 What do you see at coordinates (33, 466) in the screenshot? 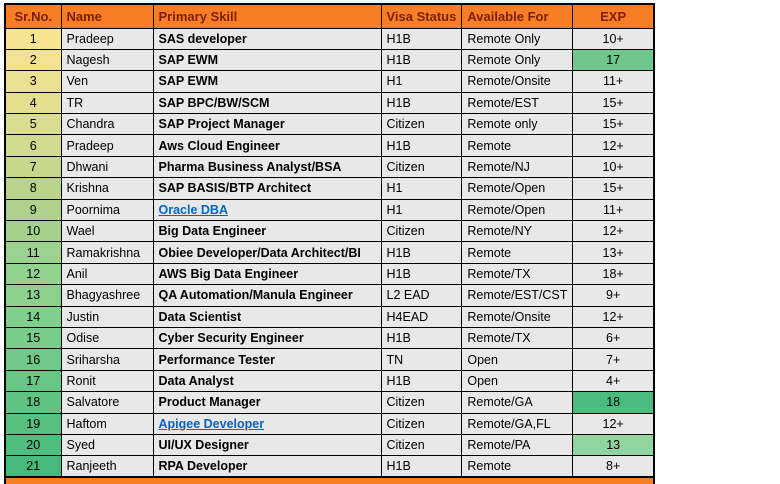
I see `cell-srno: 21` at bounding box center [33, 466].